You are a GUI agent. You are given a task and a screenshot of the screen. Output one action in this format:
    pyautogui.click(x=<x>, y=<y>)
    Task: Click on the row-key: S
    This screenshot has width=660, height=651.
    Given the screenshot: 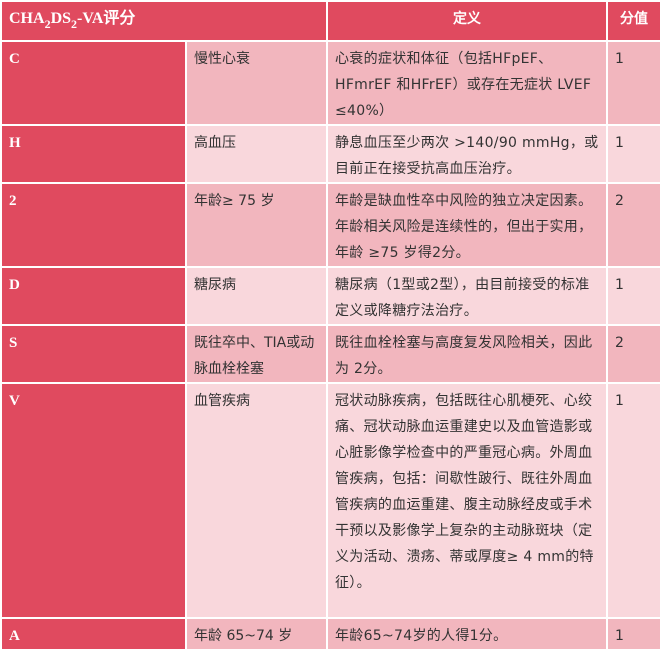 What is the action you would take?
    pyautogui.click(x=93, y=354)
    